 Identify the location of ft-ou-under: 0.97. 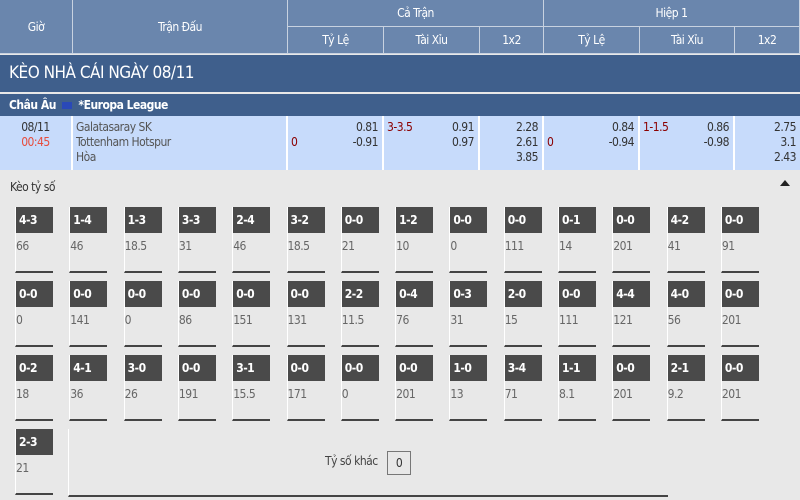
(463, 142).